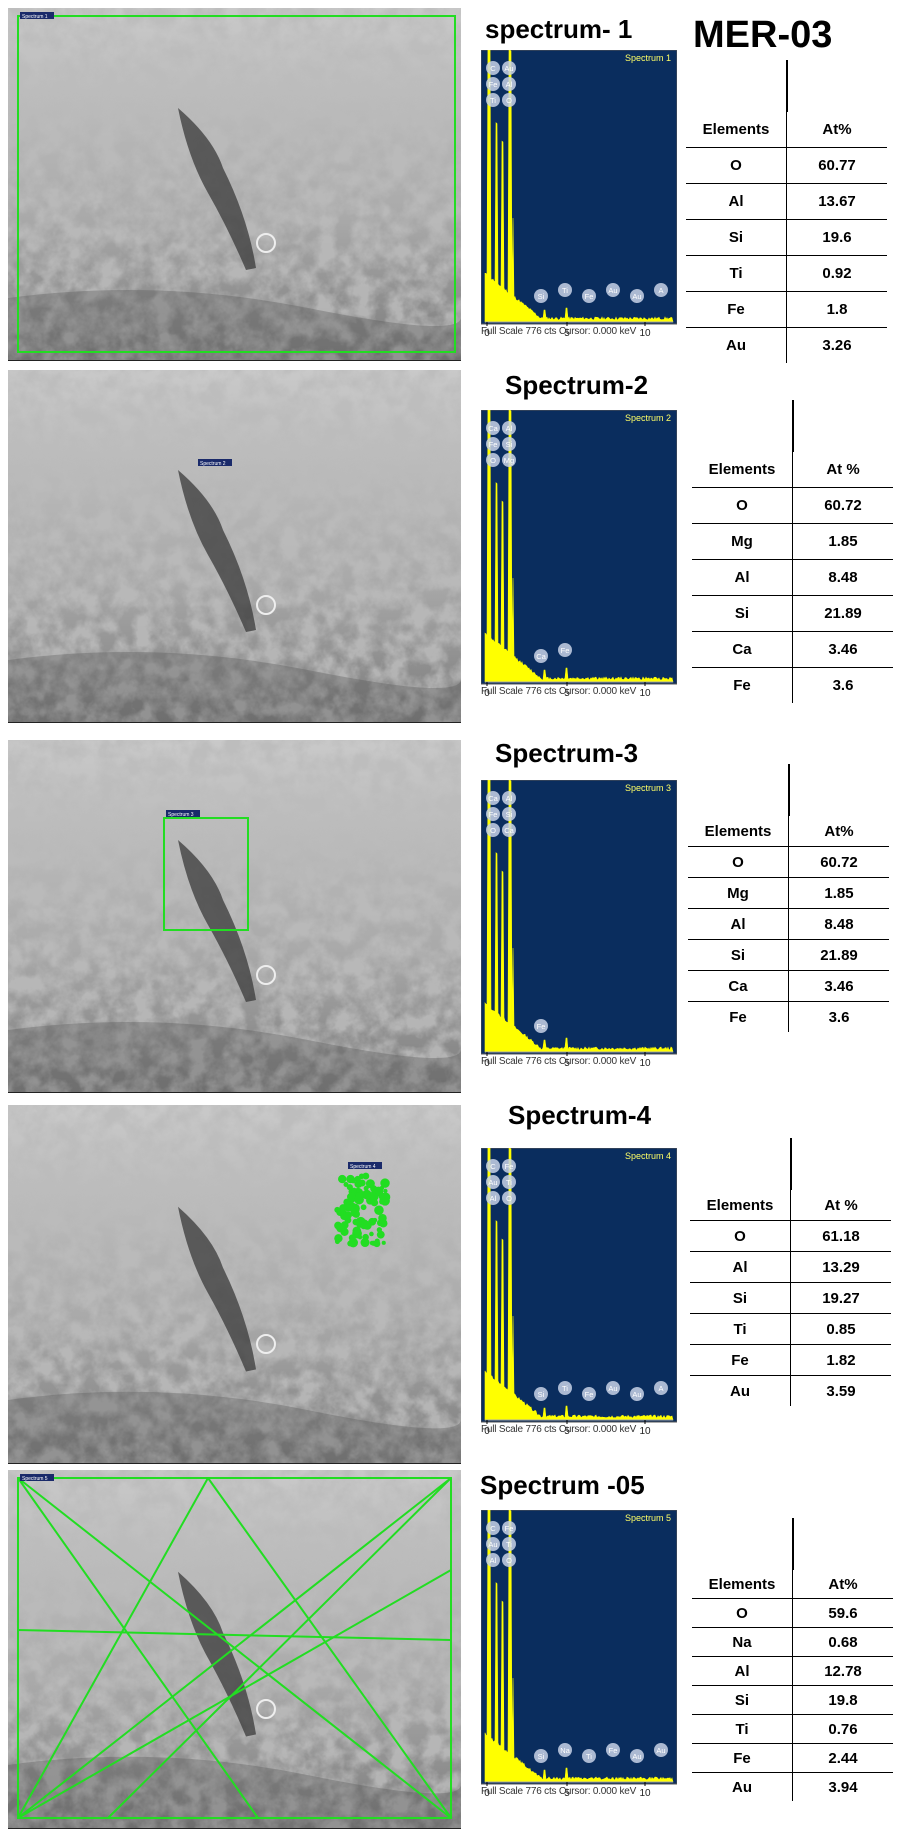  I want to click on atomic-percent-value: 19.8, so click(842, 1700).